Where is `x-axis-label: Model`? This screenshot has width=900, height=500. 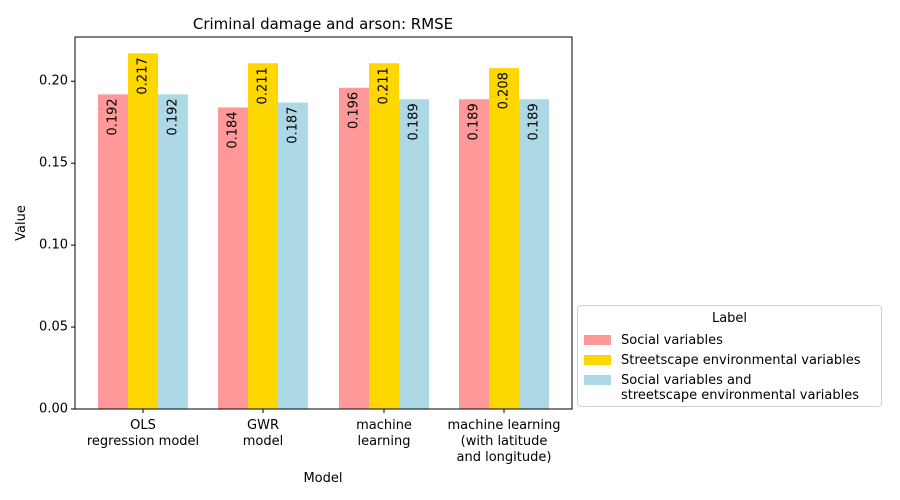
x-axis-label: Model is located at coordinates (322, 478).